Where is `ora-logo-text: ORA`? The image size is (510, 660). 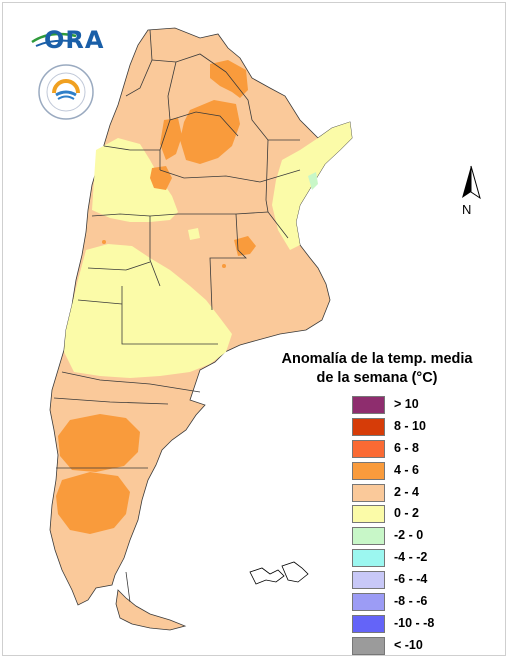 ora-logo-text: ORA is located at coordinates (74, 40).